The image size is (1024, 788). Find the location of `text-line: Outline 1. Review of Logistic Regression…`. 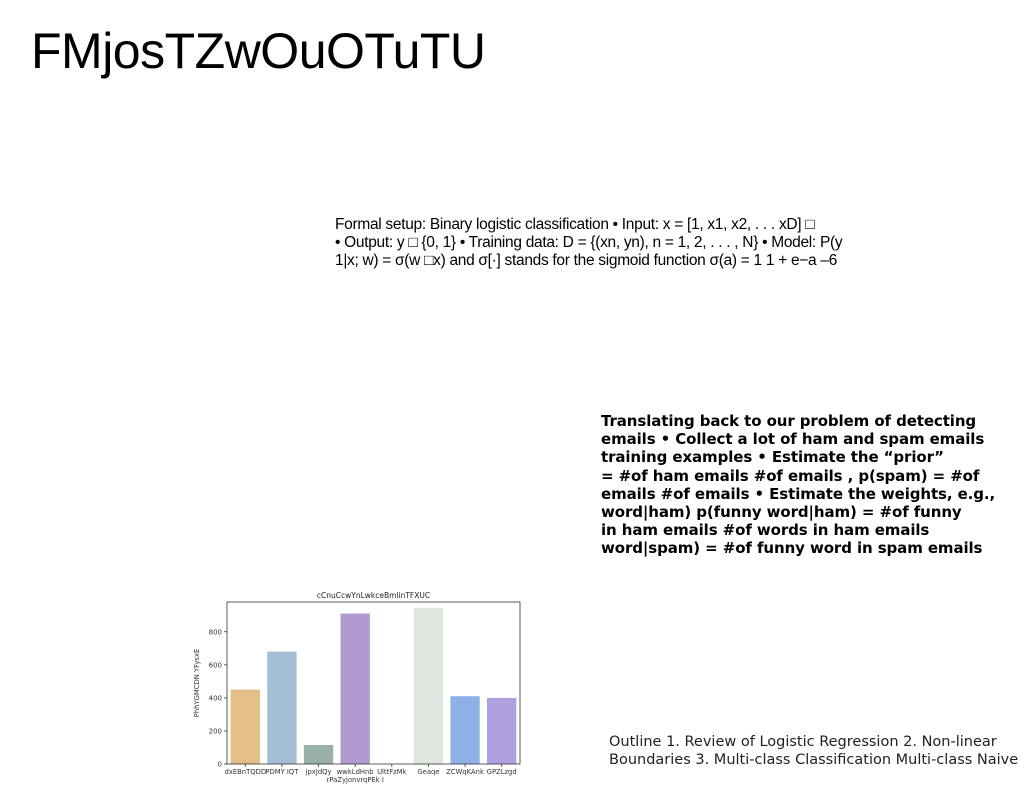

text-line: Outline 1. Review of Logistic Regression… is located at coordinates (803, 742).